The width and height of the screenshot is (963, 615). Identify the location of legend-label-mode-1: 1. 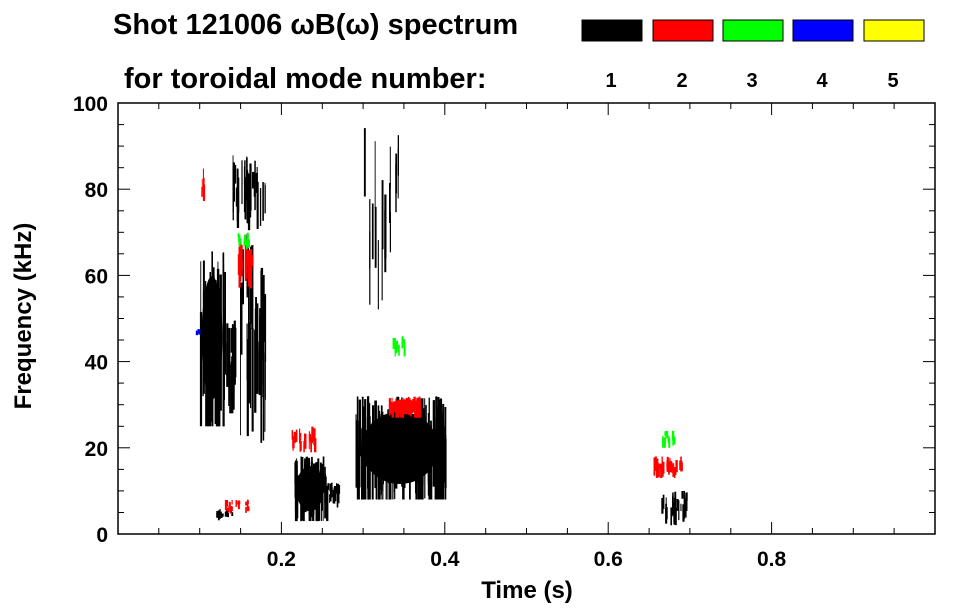
(610, 81).